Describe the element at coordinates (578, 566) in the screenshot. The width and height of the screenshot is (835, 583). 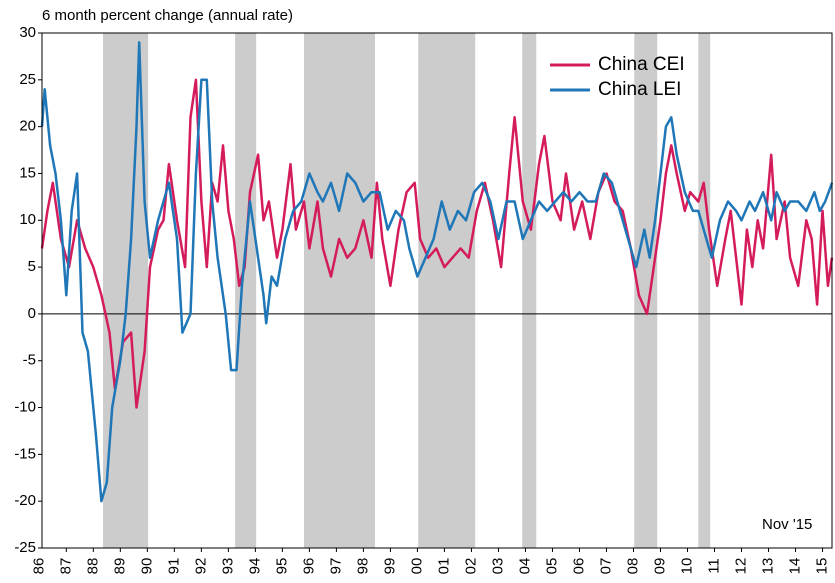
I see `x-tick-label: 06` at that location.